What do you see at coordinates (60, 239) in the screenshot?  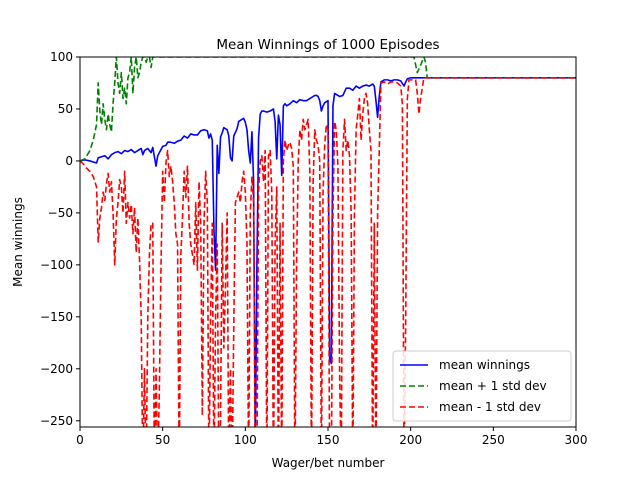 I see `y-axis-ticks: 100 50 0 −50 −100 −150 −200 −250` at bounding box center [60, 239].